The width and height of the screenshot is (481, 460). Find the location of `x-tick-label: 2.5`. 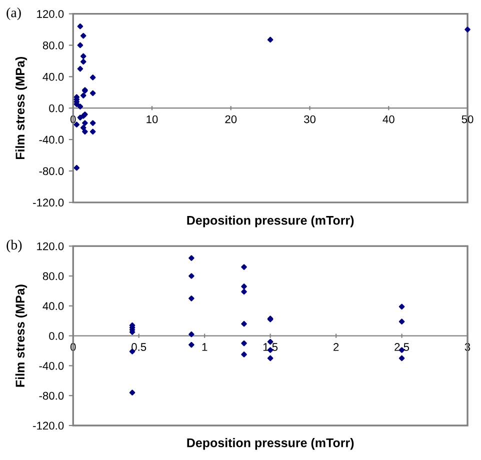

x-tick-label: 2.5 is located at coordinates (402, 347).